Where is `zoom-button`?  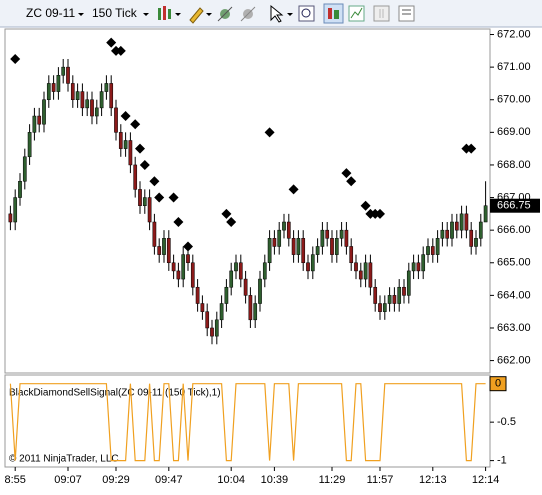
zoom-button is located at coordinates (306, 13).